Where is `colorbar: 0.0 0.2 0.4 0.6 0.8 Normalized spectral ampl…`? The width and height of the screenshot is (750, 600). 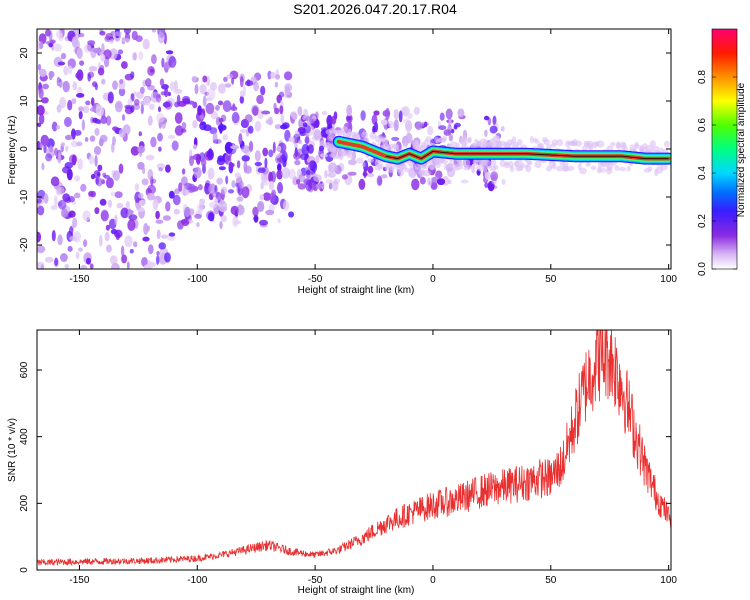 colorbar: 0.0 0.2 0.4 0.6 0.8 Normalized spectral ampl… is located at coordinates (722, 152).